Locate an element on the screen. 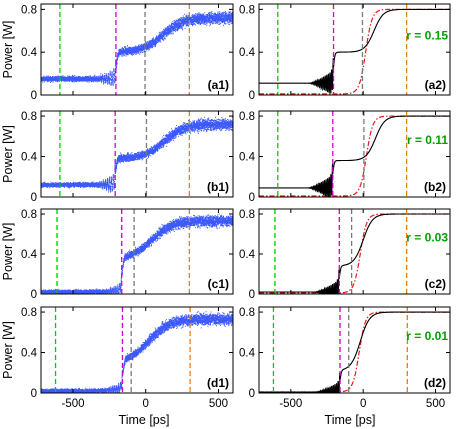 This screenshot has width=463, height=429. plot-area-c2 is located at coordinates (354, 251).